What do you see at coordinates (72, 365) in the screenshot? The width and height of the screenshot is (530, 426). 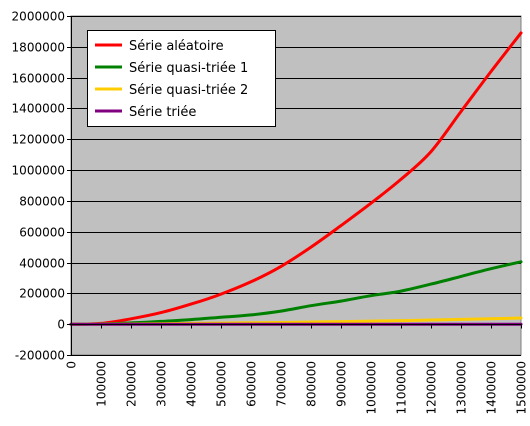 I see `x-tick-label: 0` at bounding box center [72, 365].